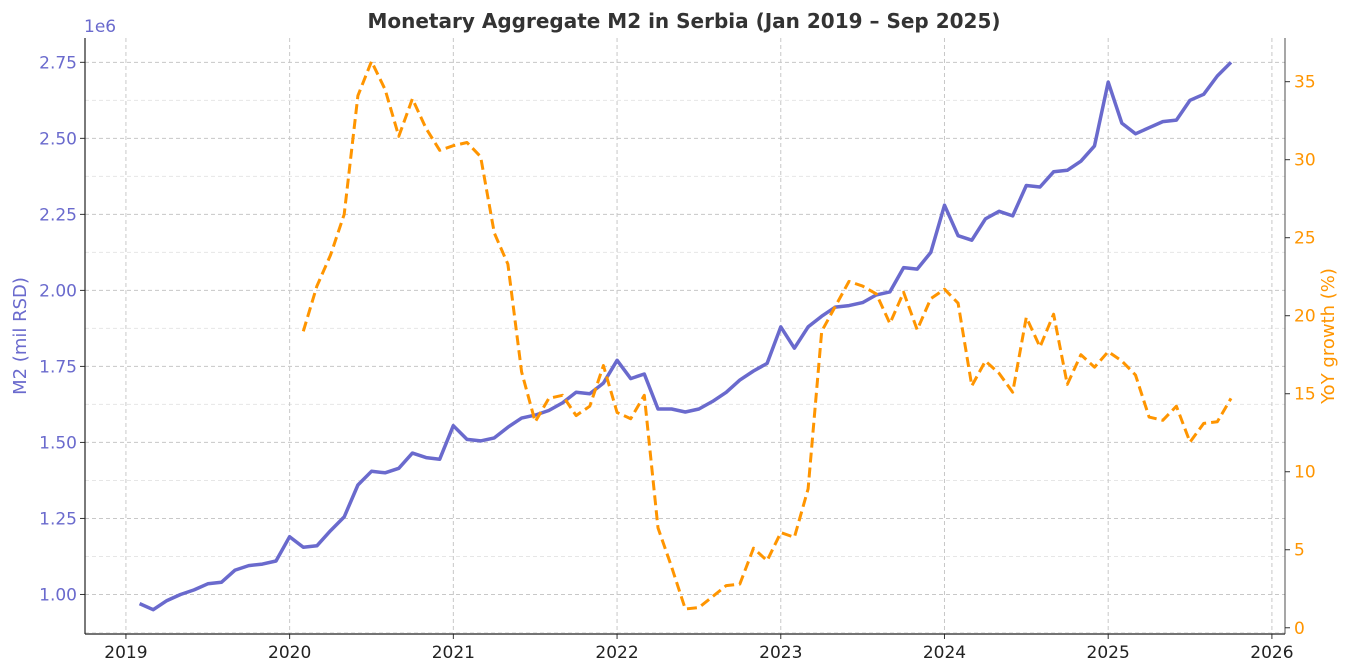 This screenshot has width=1350, height=670. I want to click on y-tick-label: 1.00, so click(58, 595).